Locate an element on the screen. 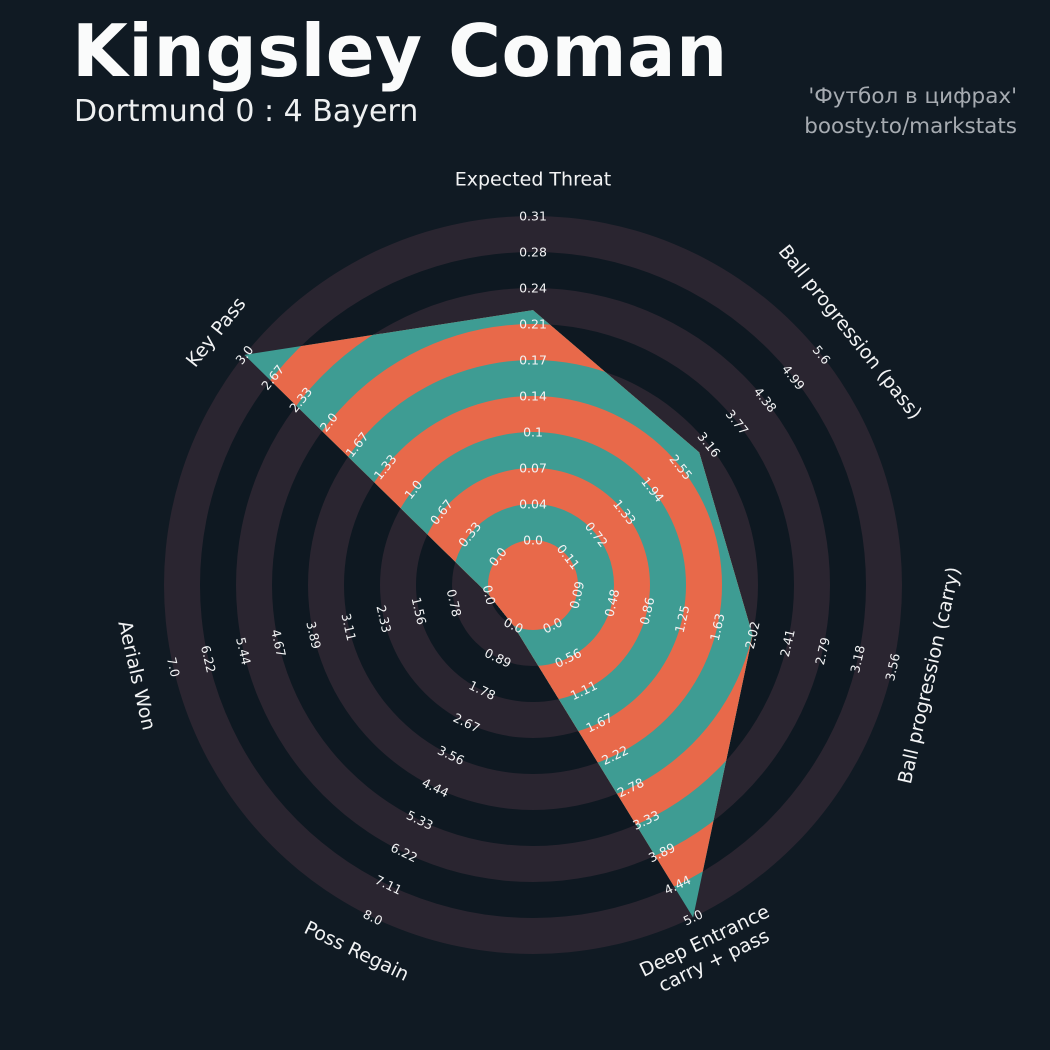 The height and width of the screenshot is (1050, 1050). tick-aerials-won-9: 7.0 is located at coordinates (173, 667).